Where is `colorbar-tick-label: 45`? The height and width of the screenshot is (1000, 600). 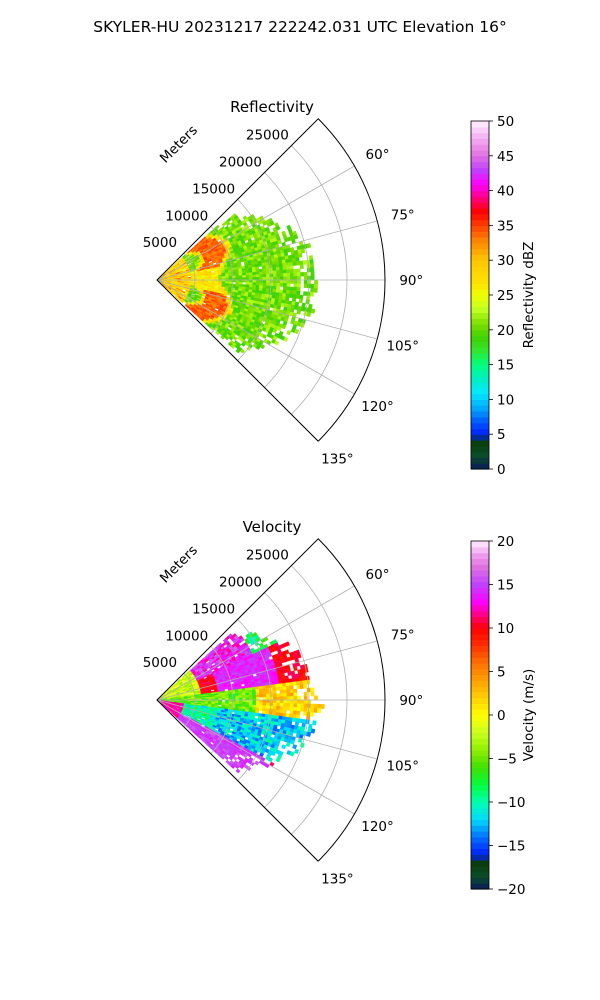 colorbar-tick-label: 45 is located at coordinates (505, 157).